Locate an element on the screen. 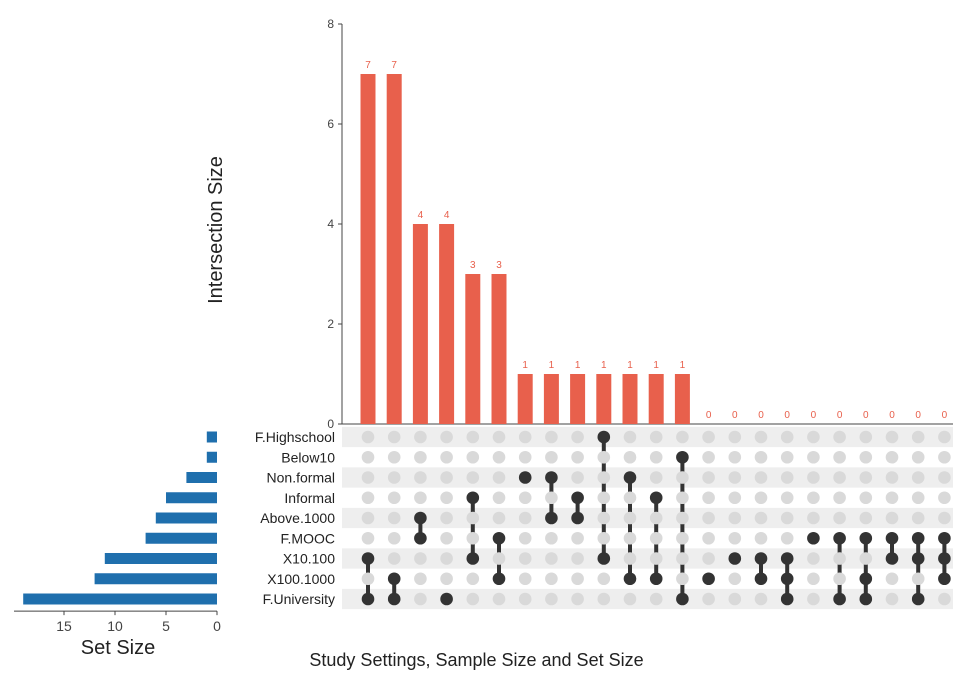  set-label: F.Highschool is located at coordinates (295, 437).